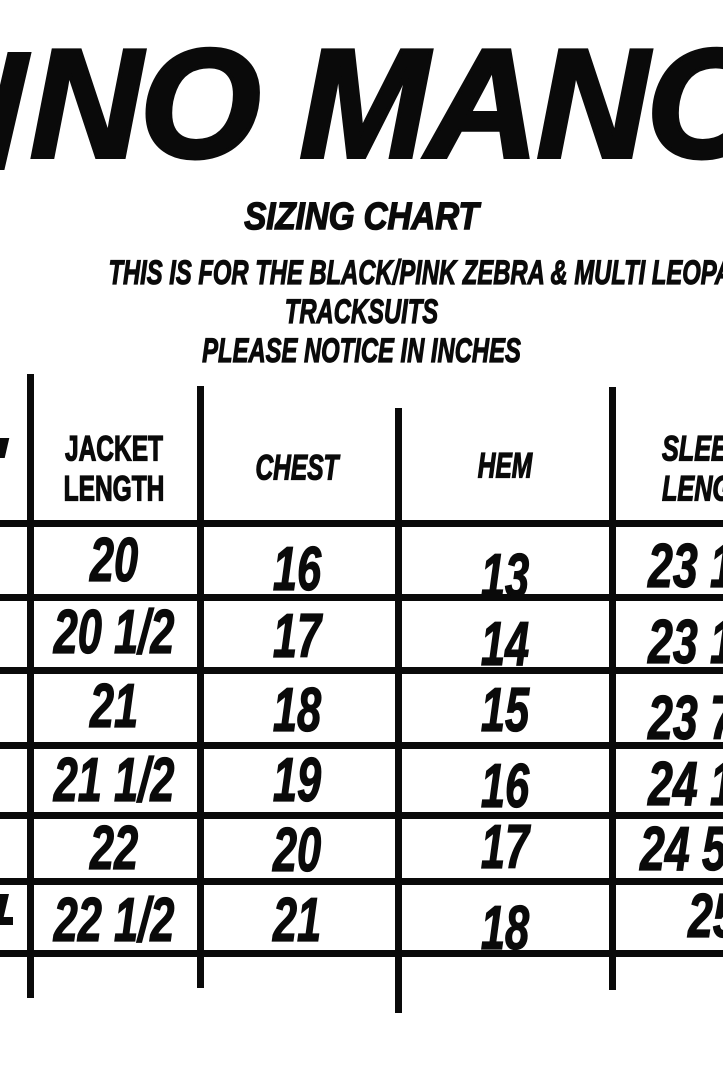 The image size is (723, 1080). What do you see at coordinates (16, 111) in the screenshot?
I see `clipped-letter-fragment` at bounding box center [16, 111].